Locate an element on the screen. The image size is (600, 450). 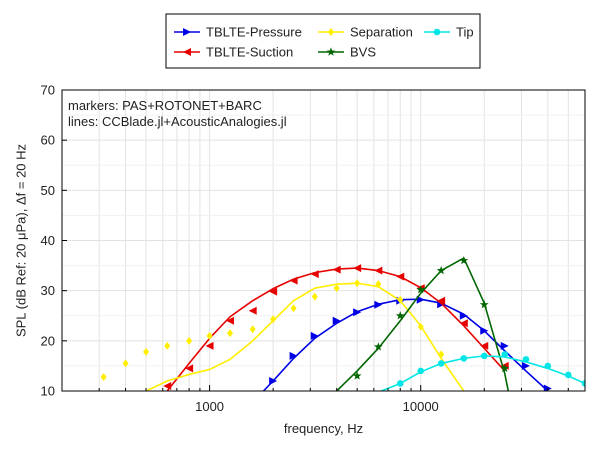
legend-label: Separation is located at coordinates (381, 32).